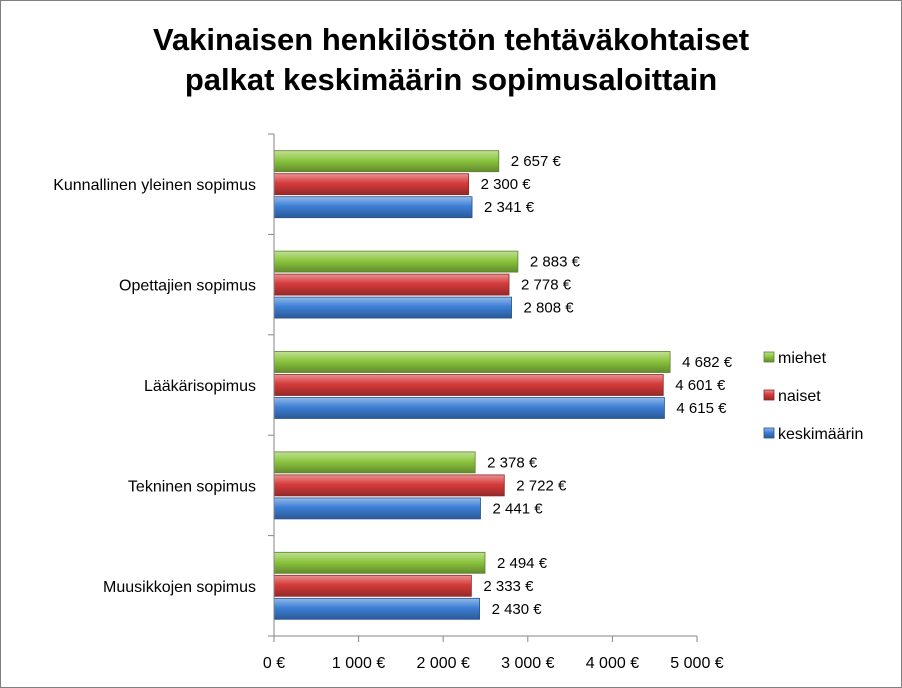 Image resolution: width=902 pixels, height=688 pixels. I want to click on data-label-keskimäärin-3: 2 441 €, so click(518, 508).